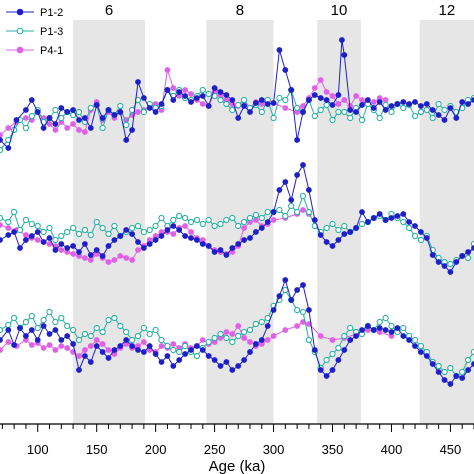 The height and width of the screenshot is (474, 474). What do you see at coordinates (20, 12) in the screenshot?
I see `legend-marker` at bounding box center [20, 12].